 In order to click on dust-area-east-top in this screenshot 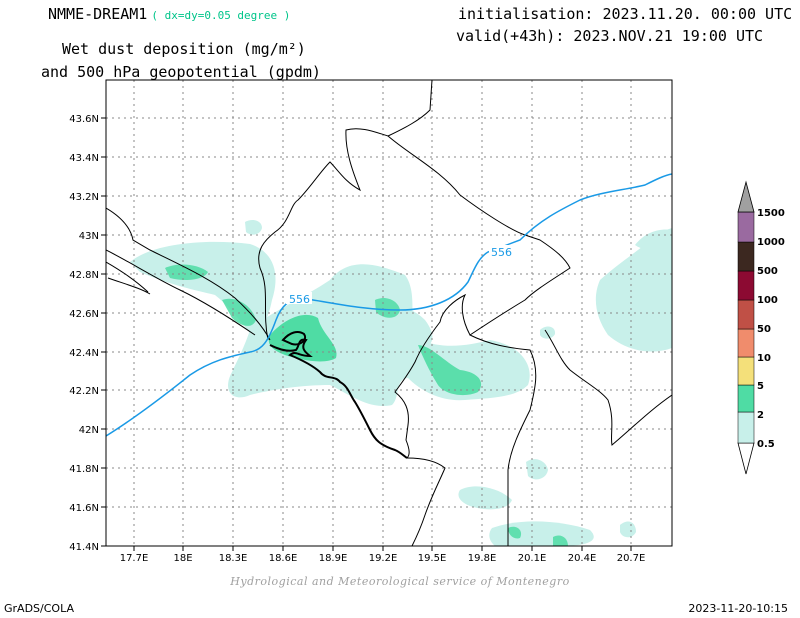, I will do `click(653, 240)`.